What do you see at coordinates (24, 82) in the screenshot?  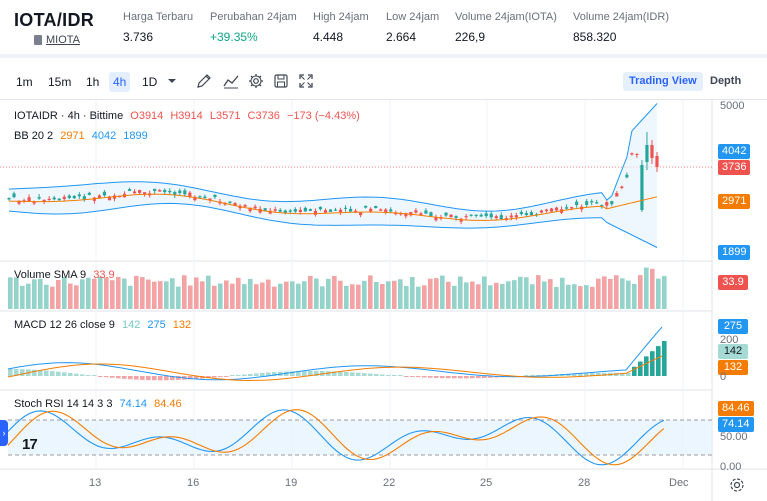 I see `timeframe-1m: 1m` at bounding box center [24, 82].